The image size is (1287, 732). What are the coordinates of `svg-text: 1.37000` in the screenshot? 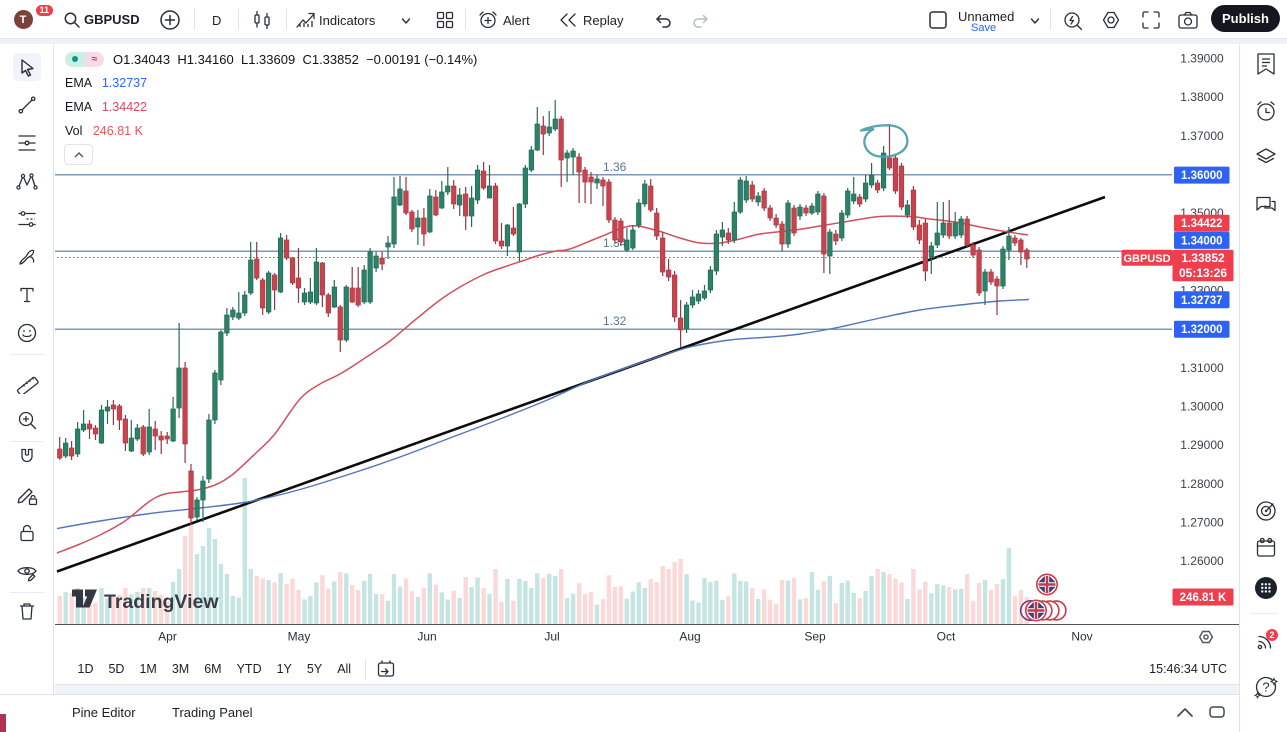 It's located at (1202, 136).